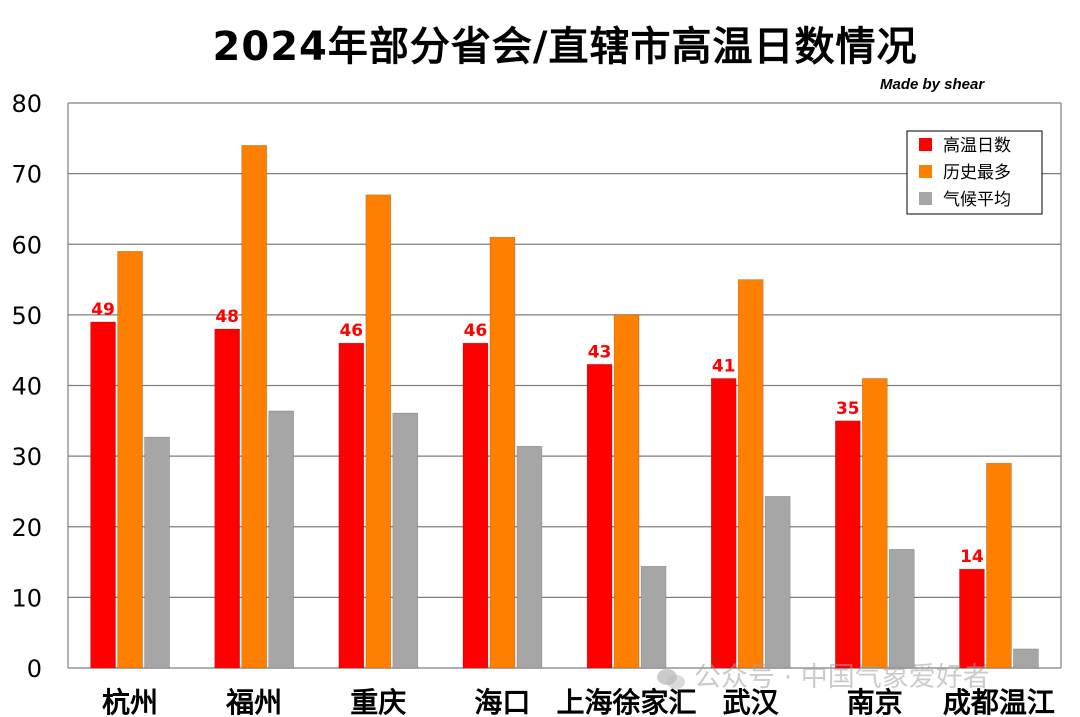 The image size is (1080, 717). Describe the element at coordinates (977, 146) in the screenshot. I see `legend-label: 高温日数` at that location.